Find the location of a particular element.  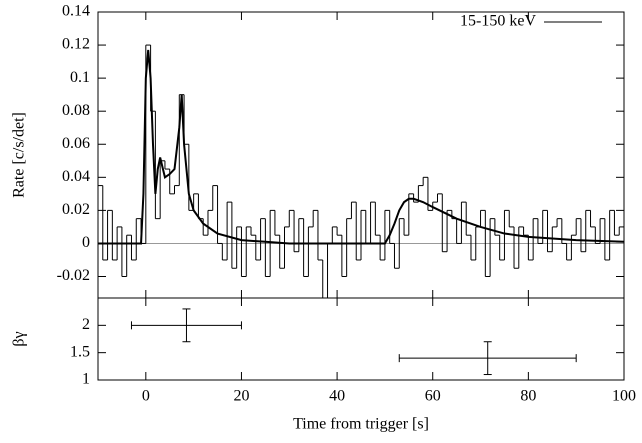

x-tick-label: 0 is located at coordinates (146, 396).